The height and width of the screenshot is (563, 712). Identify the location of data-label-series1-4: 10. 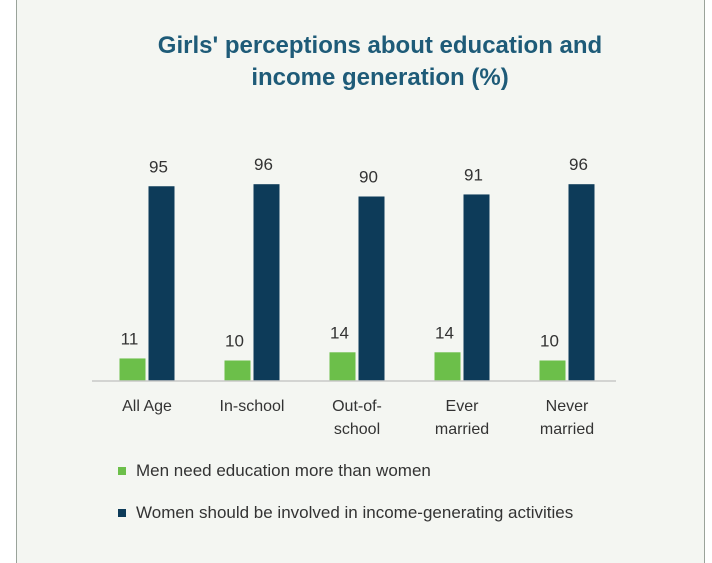
(549, 341).